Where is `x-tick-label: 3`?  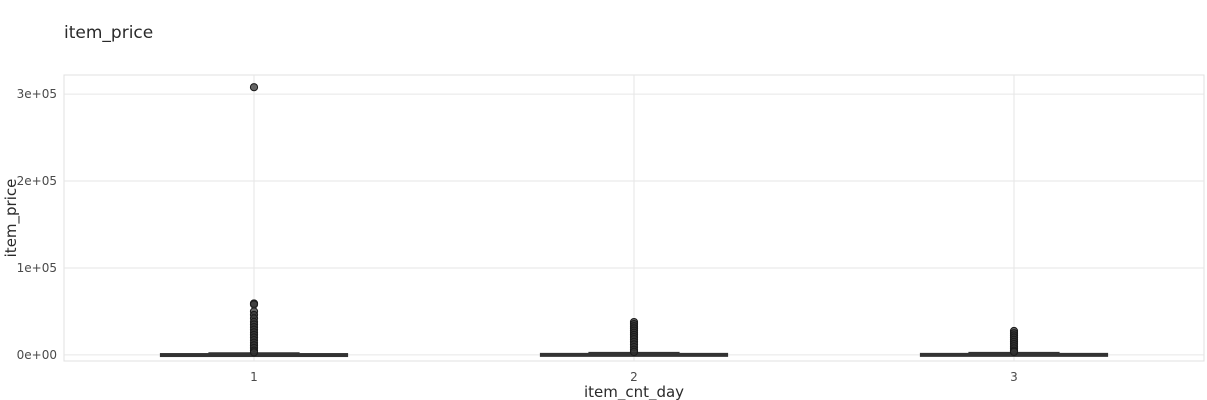 x-tick-label: 3 is located at coordinates (1014, 377).